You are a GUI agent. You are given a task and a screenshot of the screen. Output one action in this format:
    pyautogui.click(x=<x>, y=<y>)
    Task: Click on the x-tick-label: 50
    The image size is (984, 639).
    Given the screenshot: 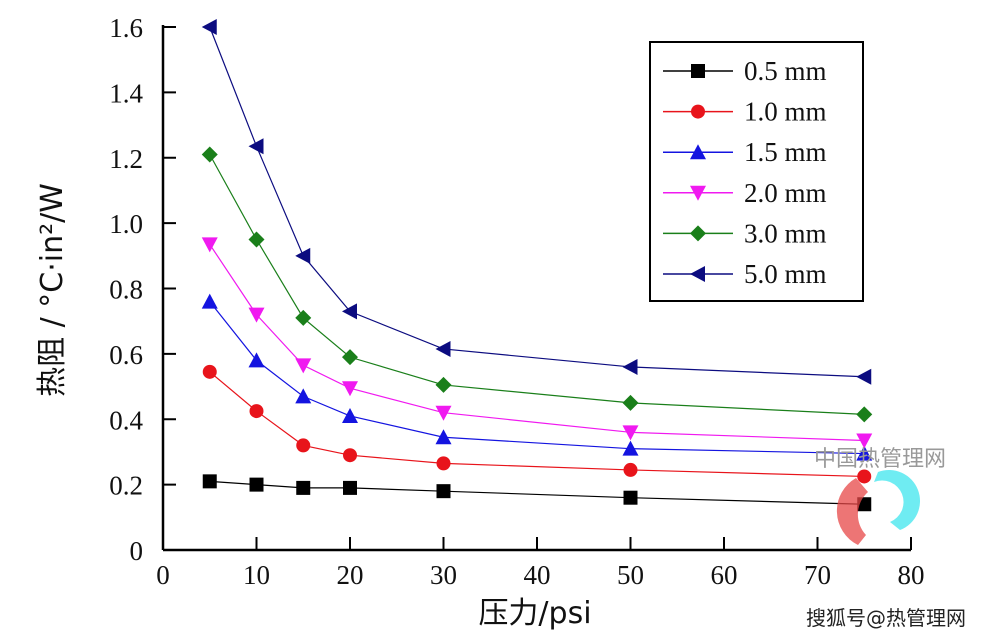 What is the action you would take?
    pyautogui.click(x=630, y=575)
    